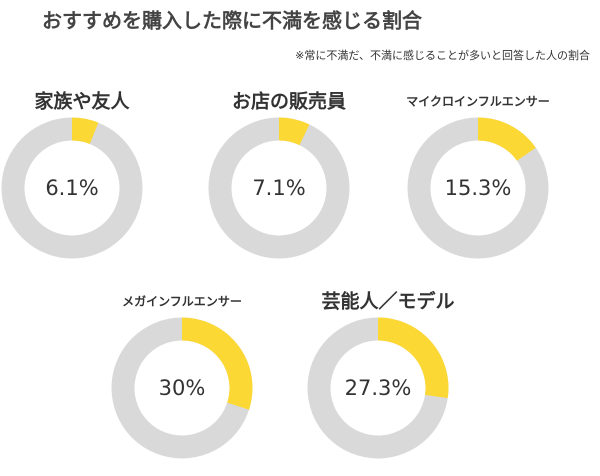 The width and height of the screenshot is (600, 476). I want to click on page-subtitle: ※常に不満だ、不満に感じることが多いと回答した人の割合, so click(442, 55).